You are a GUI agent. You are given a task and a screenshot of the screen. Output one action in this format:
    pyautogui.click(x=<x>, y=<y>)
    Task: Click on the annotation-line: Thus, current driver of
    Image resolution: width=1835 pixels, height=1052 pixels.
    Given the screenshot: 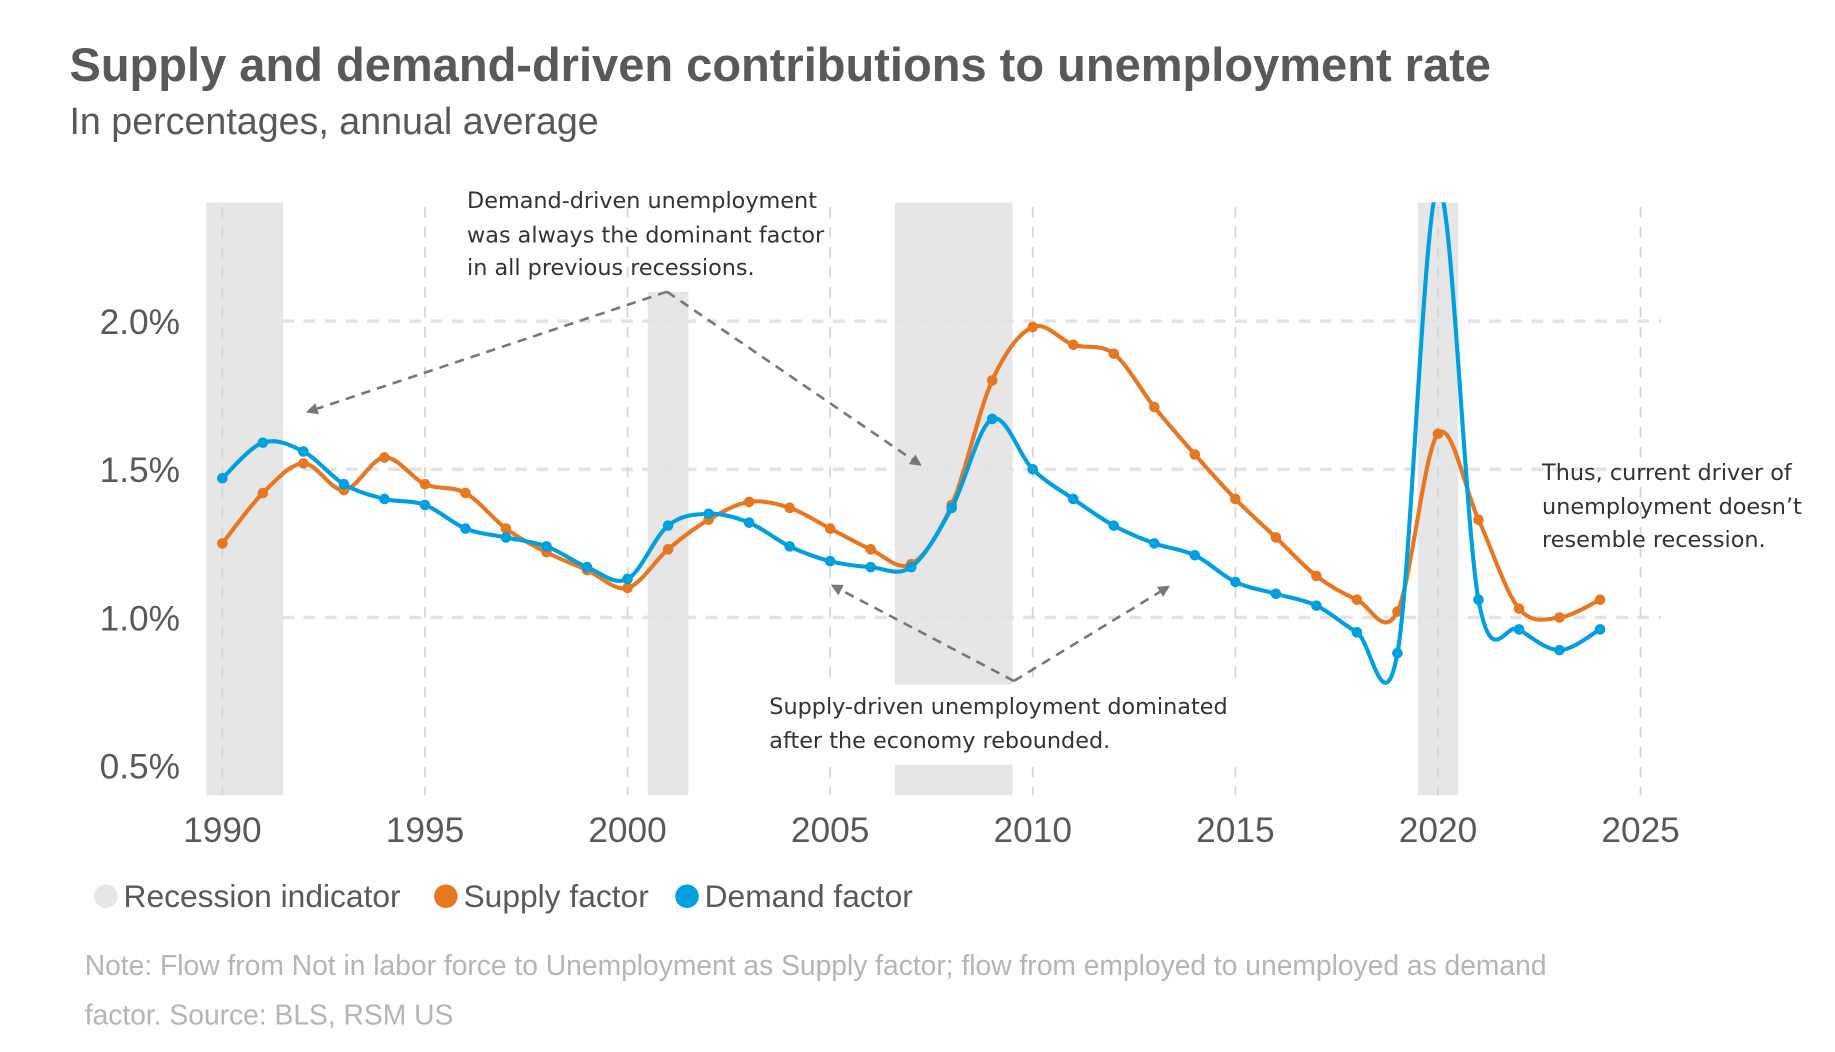 What is the action you would take?
    pyautogui.click(x=1667, y=473)
    